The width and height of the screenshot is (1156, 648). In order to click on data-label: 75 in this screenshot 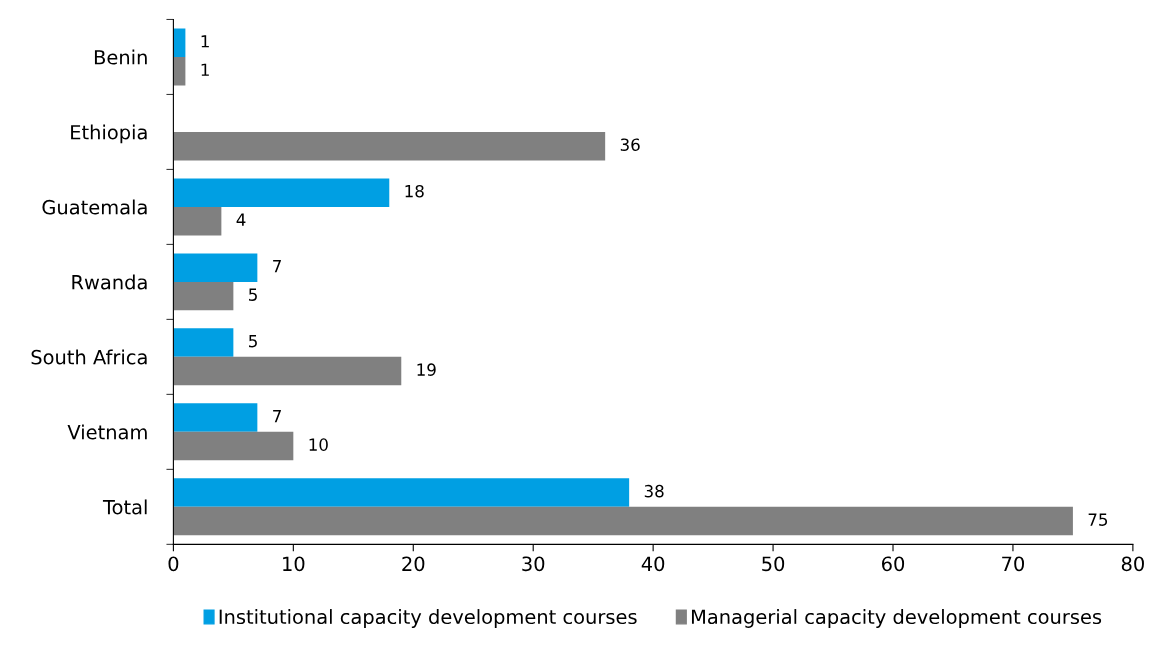, I will do `click(1098, 519)`.